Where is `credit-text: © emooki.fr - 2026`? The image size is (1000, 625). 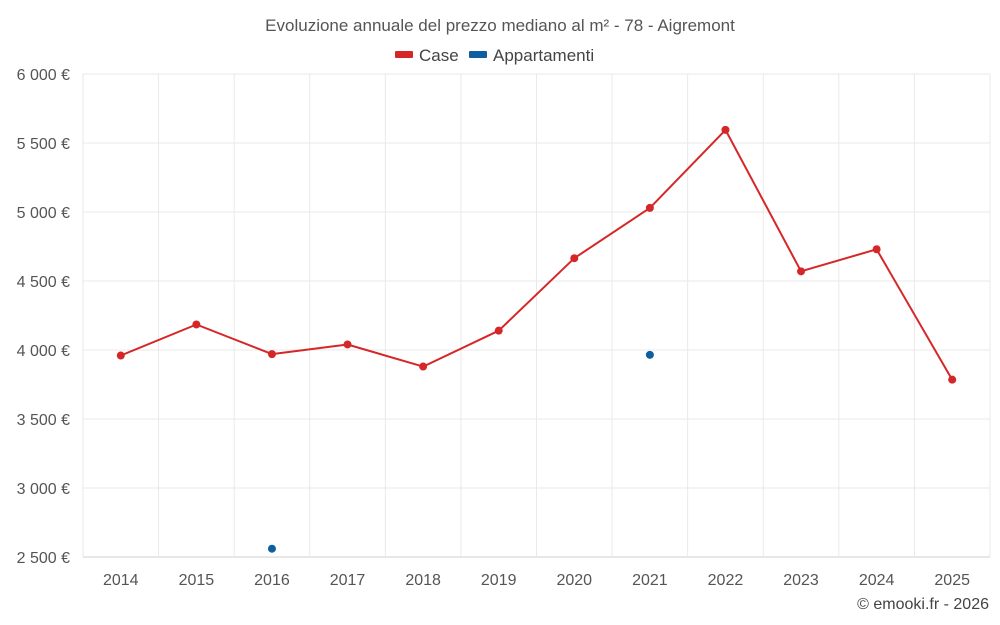
credit-text: © emooki.fr - 2026 is located at coordinates (923, 604).